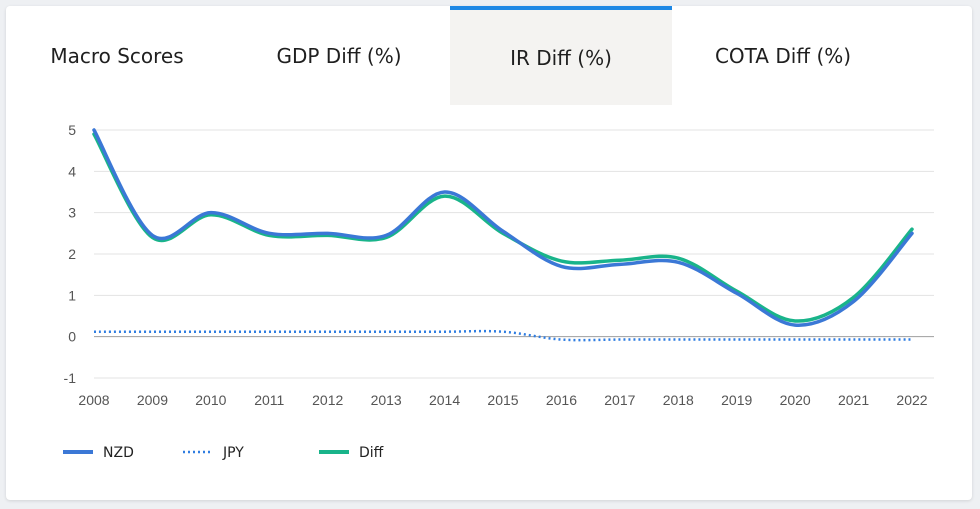  What do you see at coordinates (386, 400) in the screenshot?
I see `x-tick-label: 2013` at bounding box center [386, 400].